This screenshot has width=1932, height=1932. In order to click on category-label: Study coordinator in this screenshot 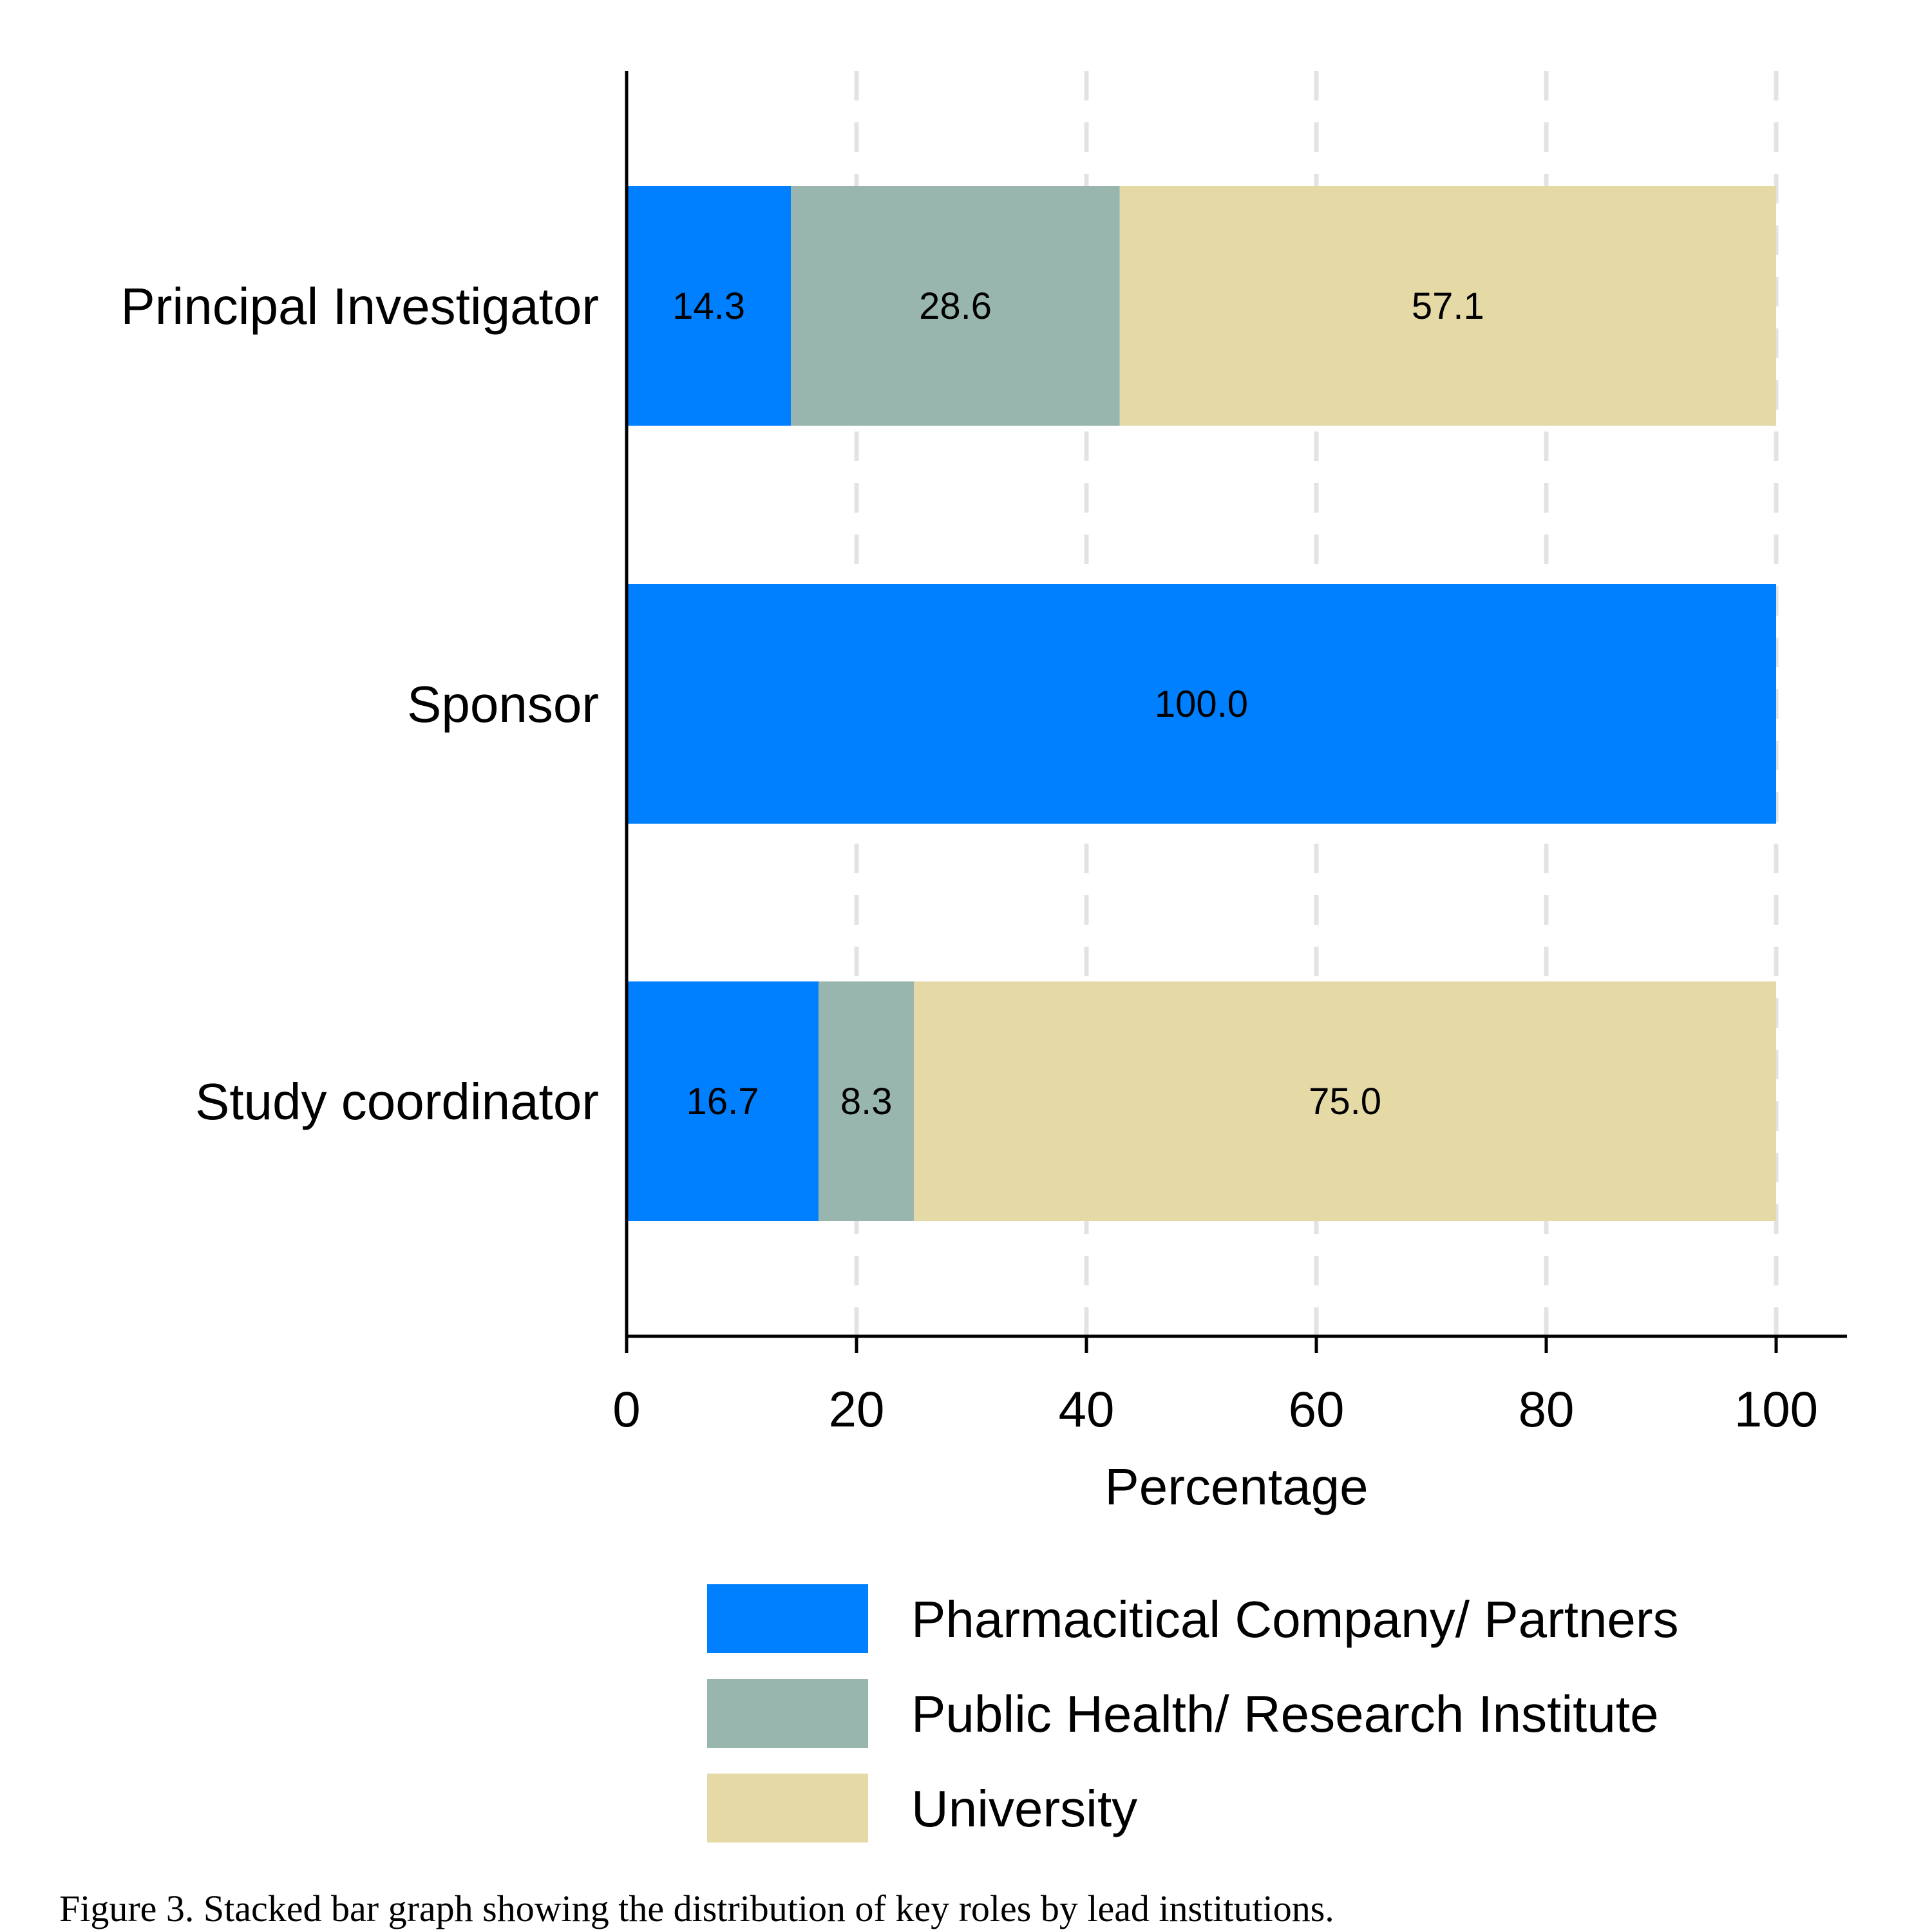, I will do `click(397, 1101)`.